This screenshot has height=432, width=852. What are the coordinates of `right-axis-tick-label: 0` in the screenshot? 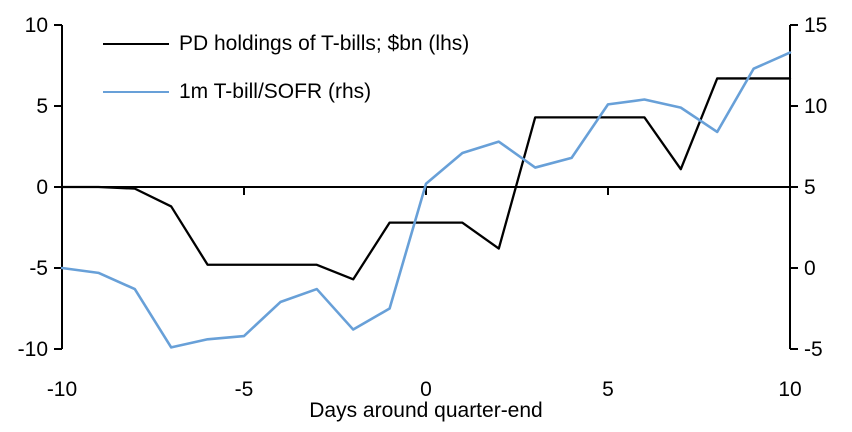 It's located at (810, 268).